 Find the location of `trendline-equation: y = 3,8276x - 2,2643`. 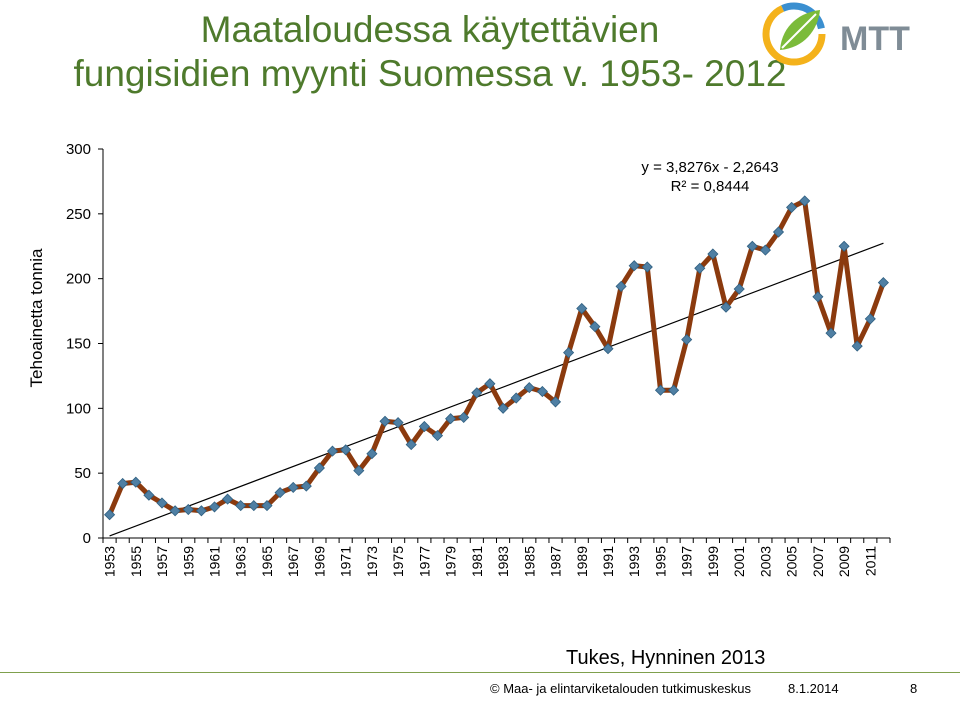

trendline-equation: y = 3,8276x - 2,2643 is located at coordinates (709, 167).